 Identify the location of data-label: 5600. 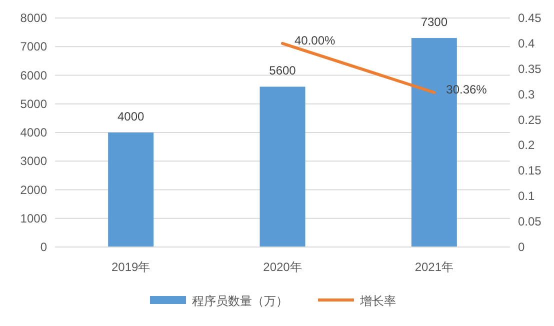
(282, 71).